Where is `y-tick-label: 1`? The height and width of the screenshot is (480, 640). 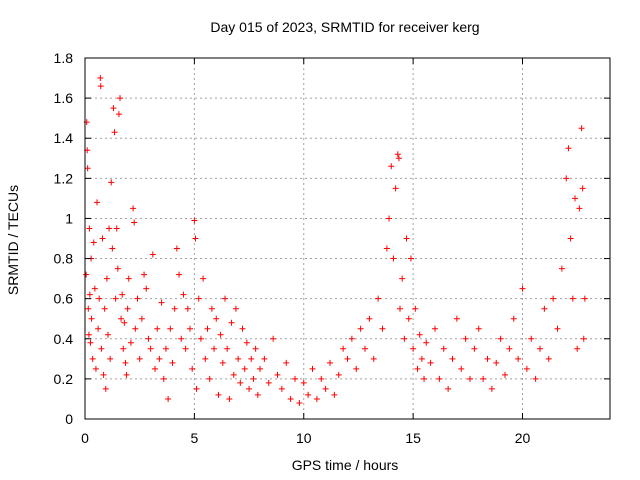 y-tick-label: 1 is located at coordinates (69, 218).